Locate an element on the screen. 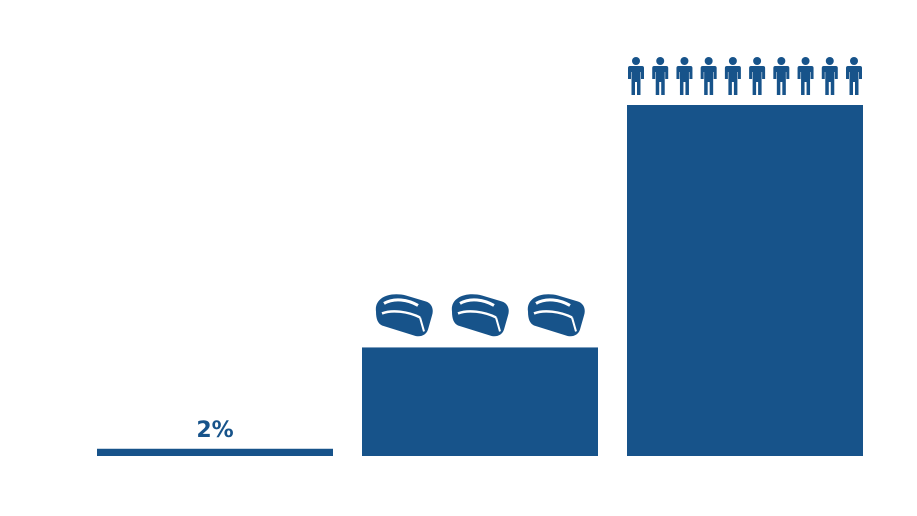 This screenshot has width=917, height=516. data-label-1: 2% is located at coordinates (214, 430).